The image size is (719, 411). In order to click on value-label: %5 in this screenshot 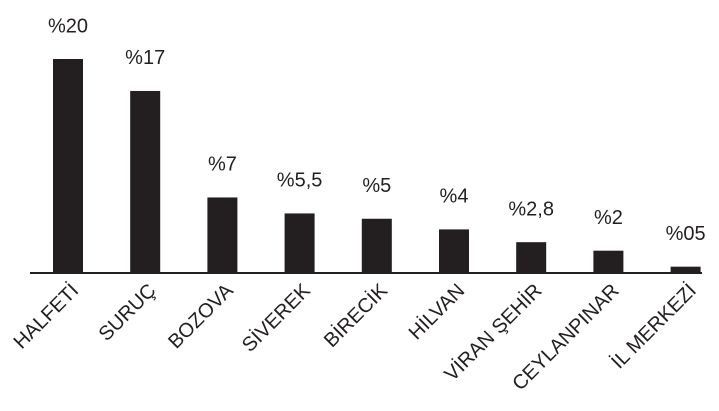, I will do `click(376, 186)`.